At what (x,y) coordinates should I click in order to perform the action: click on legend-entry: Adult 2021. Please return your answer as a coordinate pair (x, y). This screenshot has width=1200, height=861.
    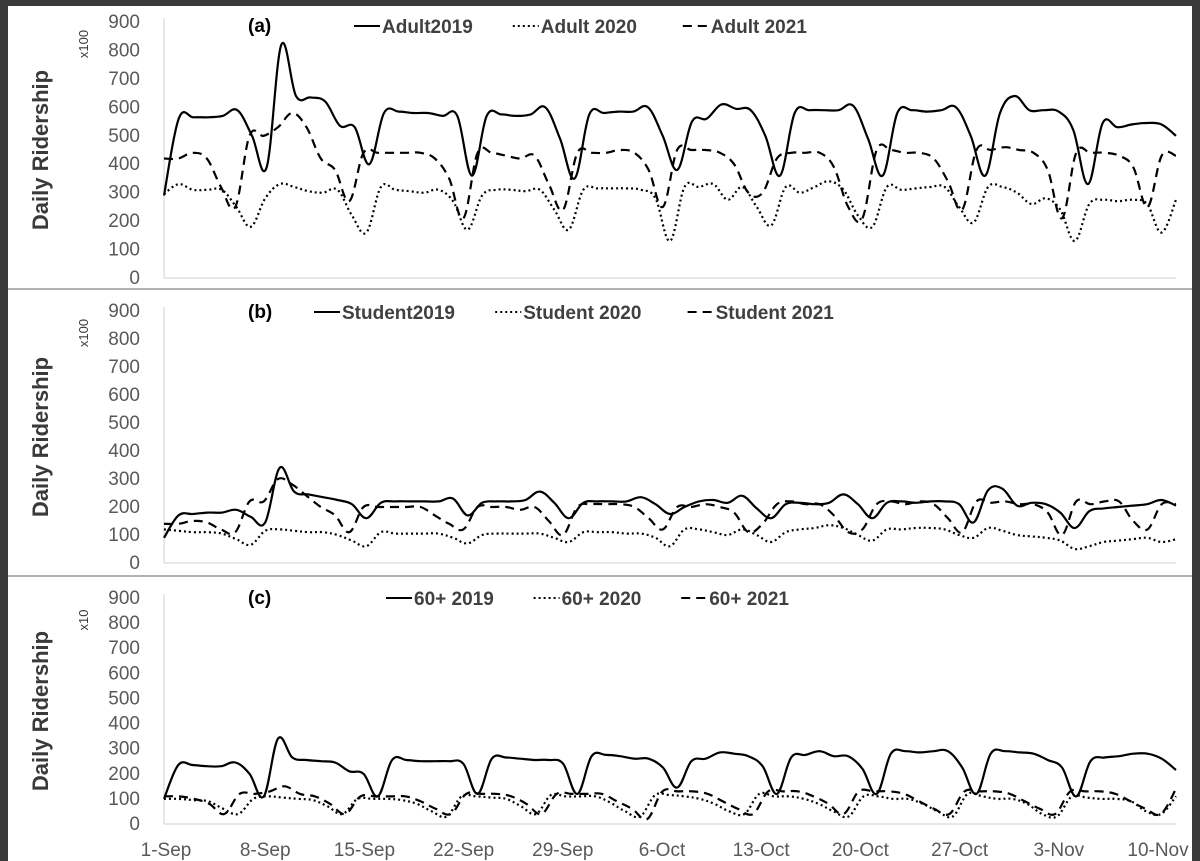
    Looking at the image, I should click on (759, 27).